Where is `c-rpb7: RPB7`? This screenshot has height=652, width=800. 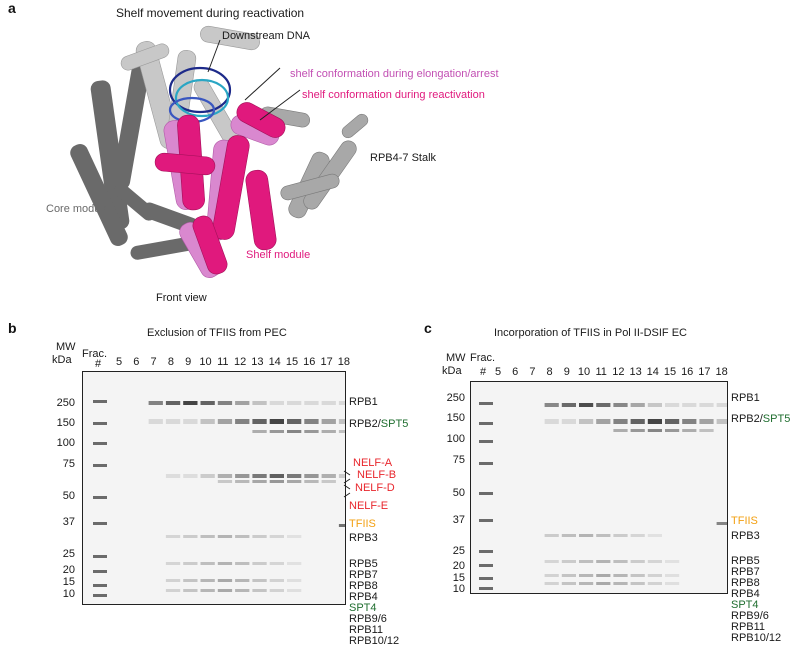
c-rpb7: RPB7 is located at coordinates (745, 572).